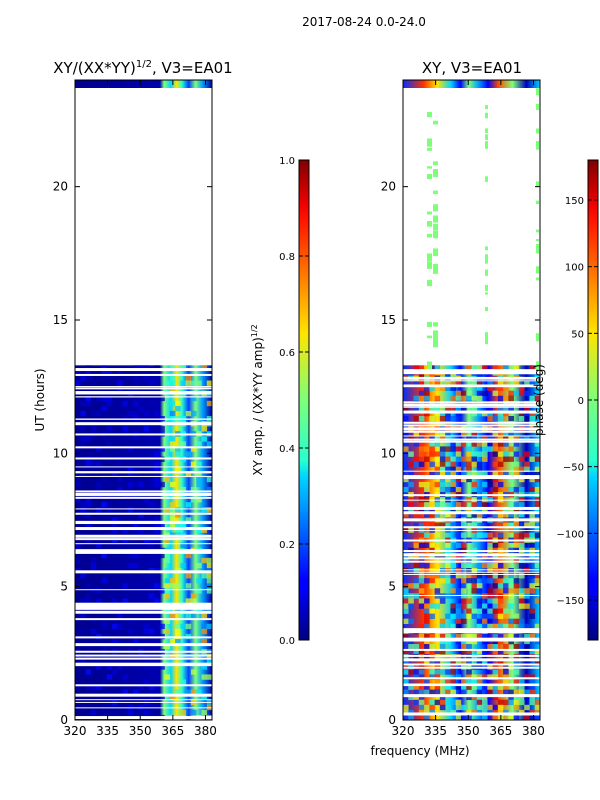  I want to click on y-tick-label: 15, so click(60, 320).